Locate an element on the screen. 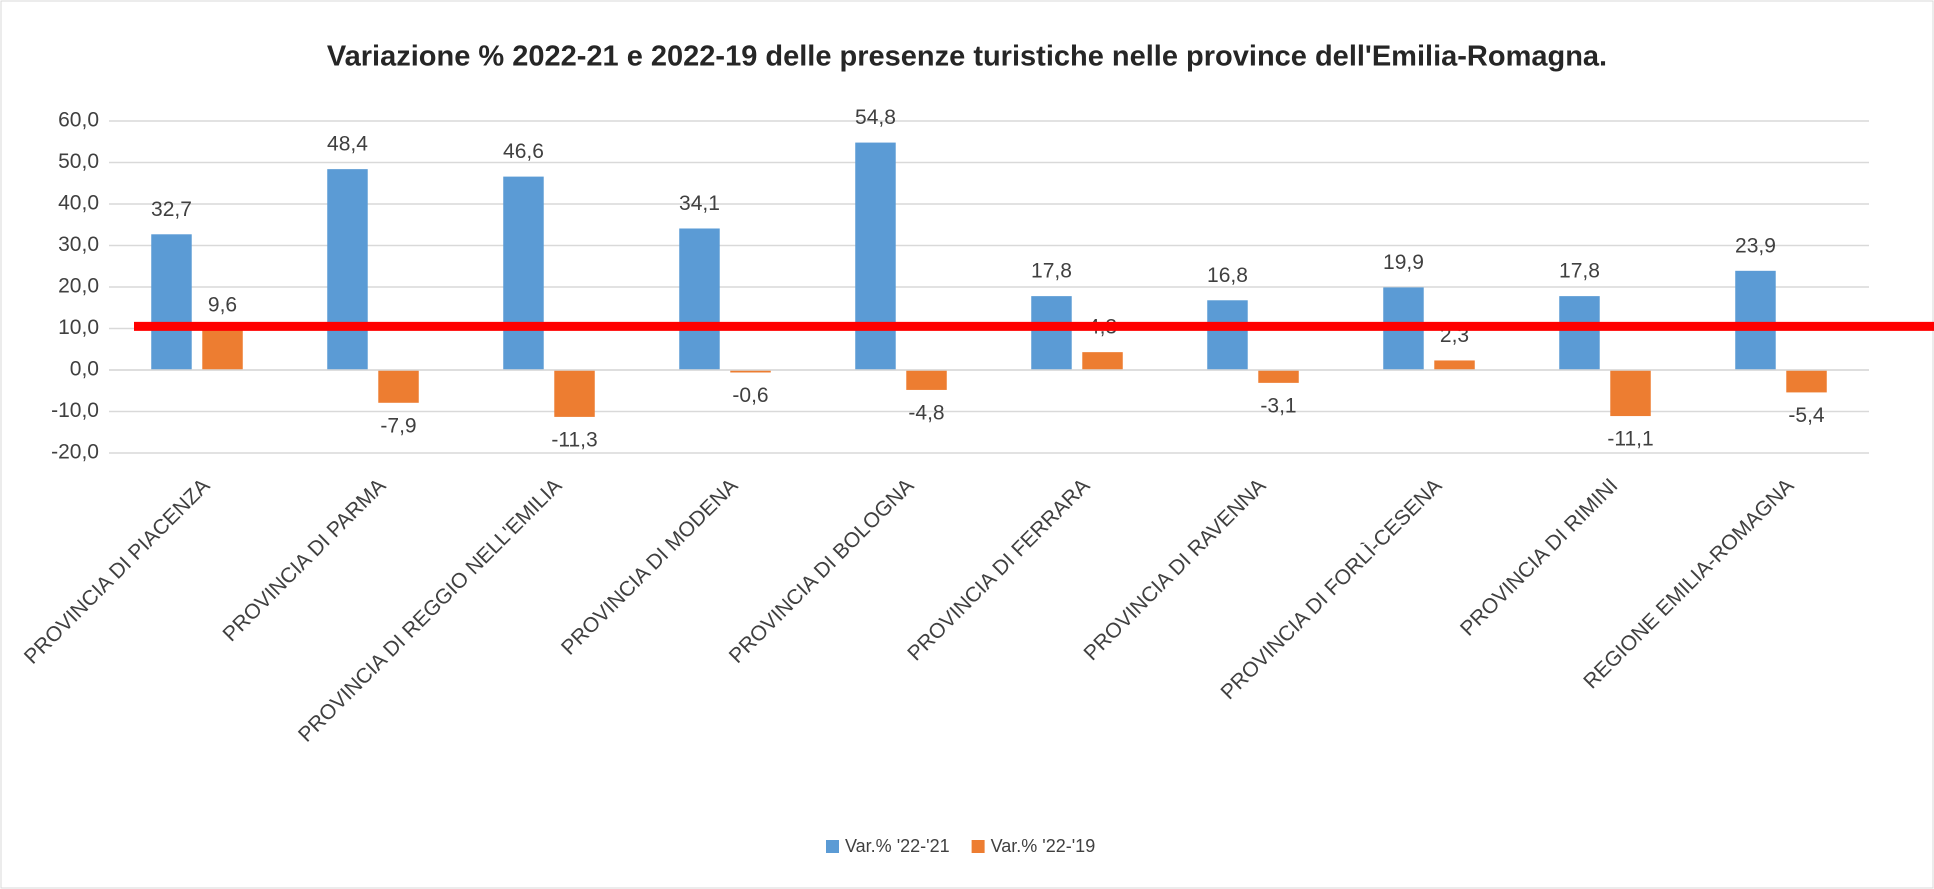 Image resolution: width=1934 pixels, height=889 pixels. y-tick-label: 10,0 is located at coordinates (78, 327).